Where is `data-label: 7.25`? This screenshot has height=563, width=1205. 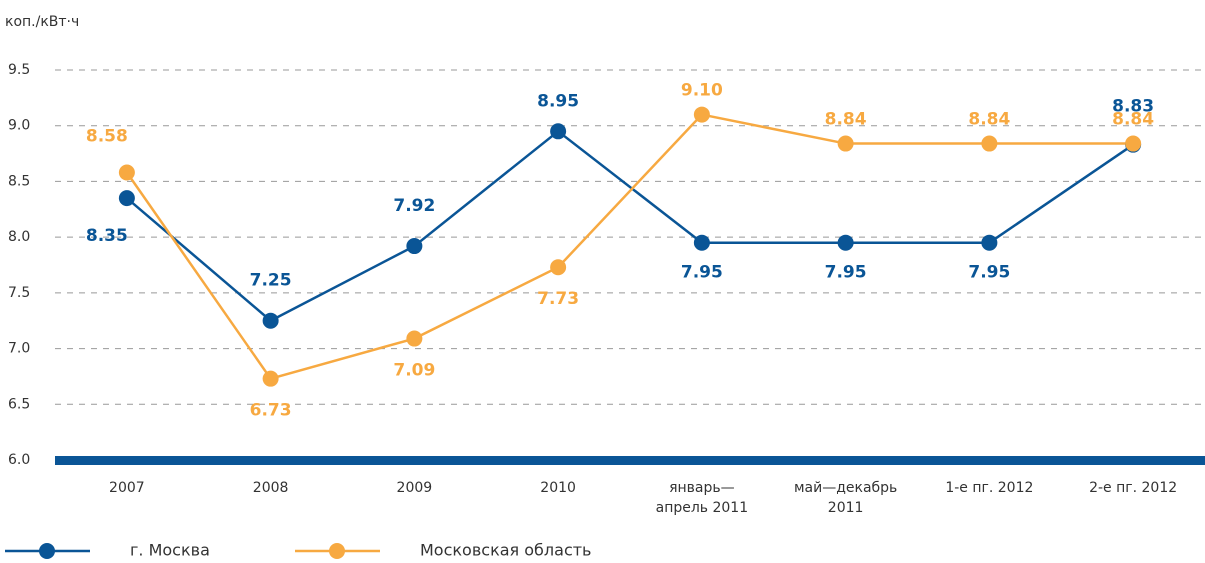
data-label: 7.25 is located at coordinates (271, 281).